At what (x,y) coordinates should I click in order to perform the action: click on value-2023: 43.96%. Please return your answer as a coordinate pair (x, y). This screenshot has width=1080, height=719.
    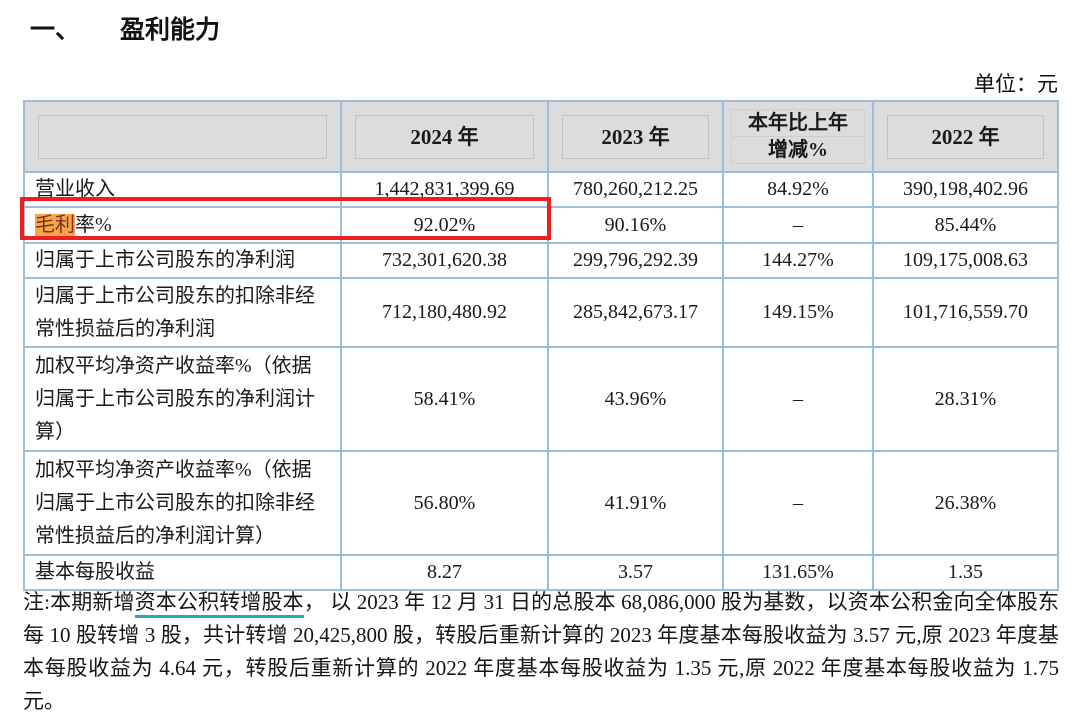
    Looking at the image, I should click on (635, 399).